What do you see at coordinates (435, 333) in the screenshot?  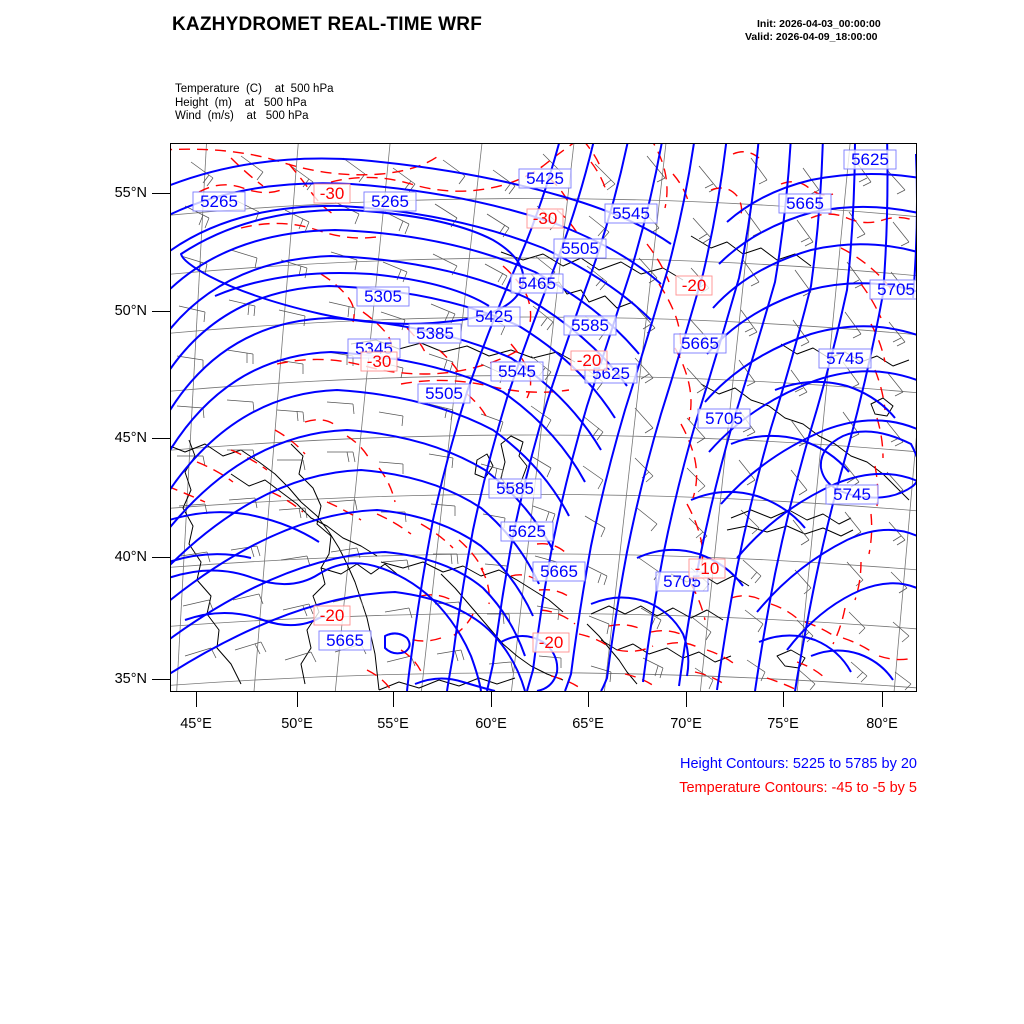 I see `svg-text: 5385` at bounding box center [435, 333].